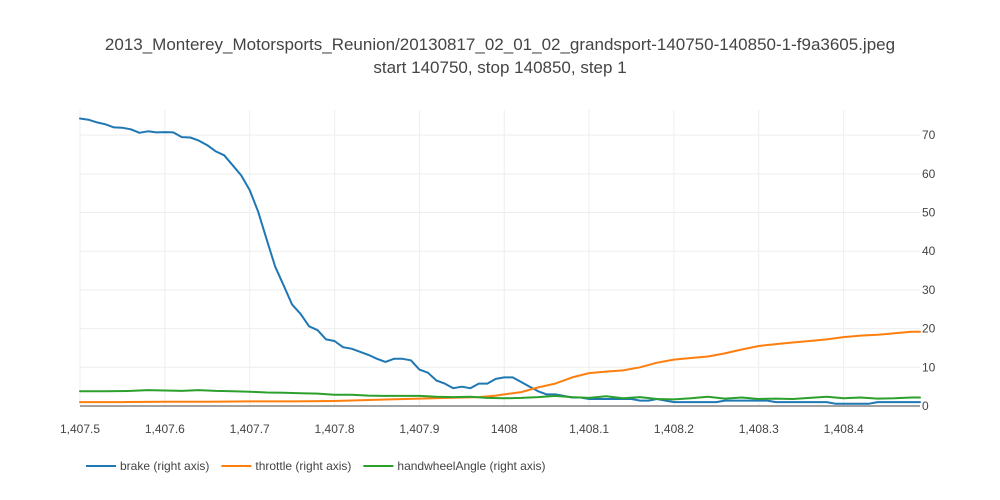 This screenshot has height=500, width=1000. Describe the element at coordinates (165, 429) in the screenshot. I see `x-tick-label: 1,407.6` at that location.